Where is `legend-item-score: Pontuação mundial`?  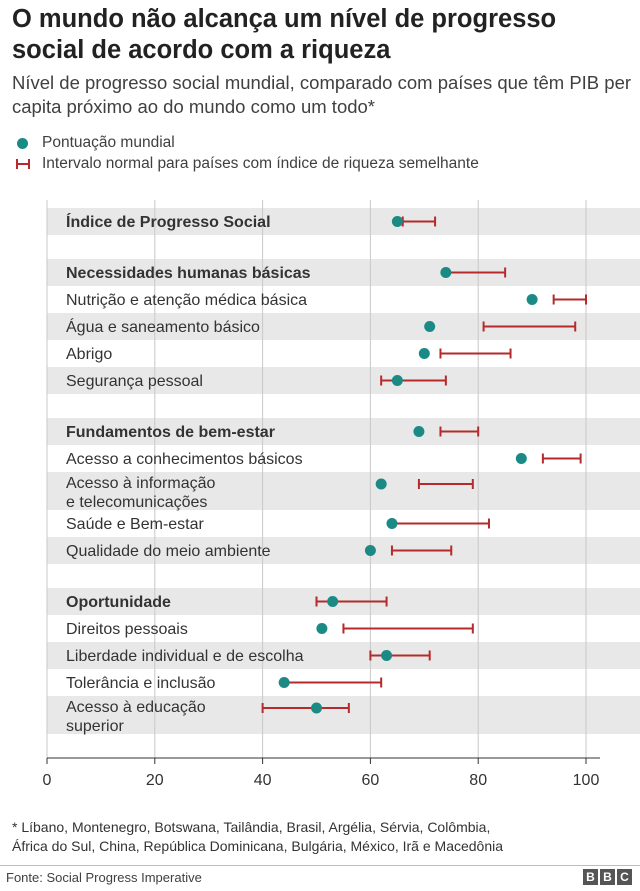 legend-item-score: Pontuação mundial is located at coordinates (94, 143).